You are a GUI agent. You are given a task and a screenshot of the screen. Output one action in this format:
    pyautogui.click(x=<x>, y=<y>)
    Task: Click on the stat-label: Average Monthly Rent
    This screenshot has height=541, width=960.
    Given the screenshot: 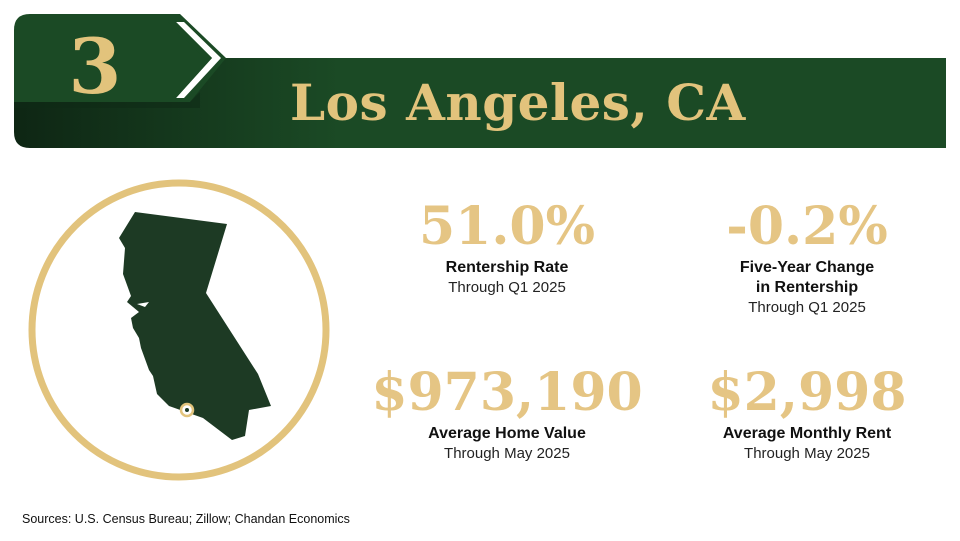 What is the action you would take?
    pyautogui.click(x=807, y=433)
    